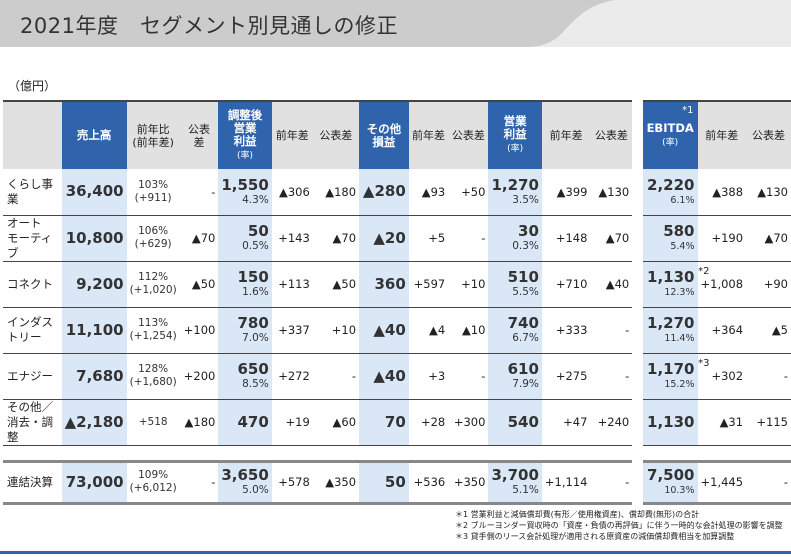 This screenshot has width=791, height=557. I want to click on other-vs-plan: -, so click(468, 376).